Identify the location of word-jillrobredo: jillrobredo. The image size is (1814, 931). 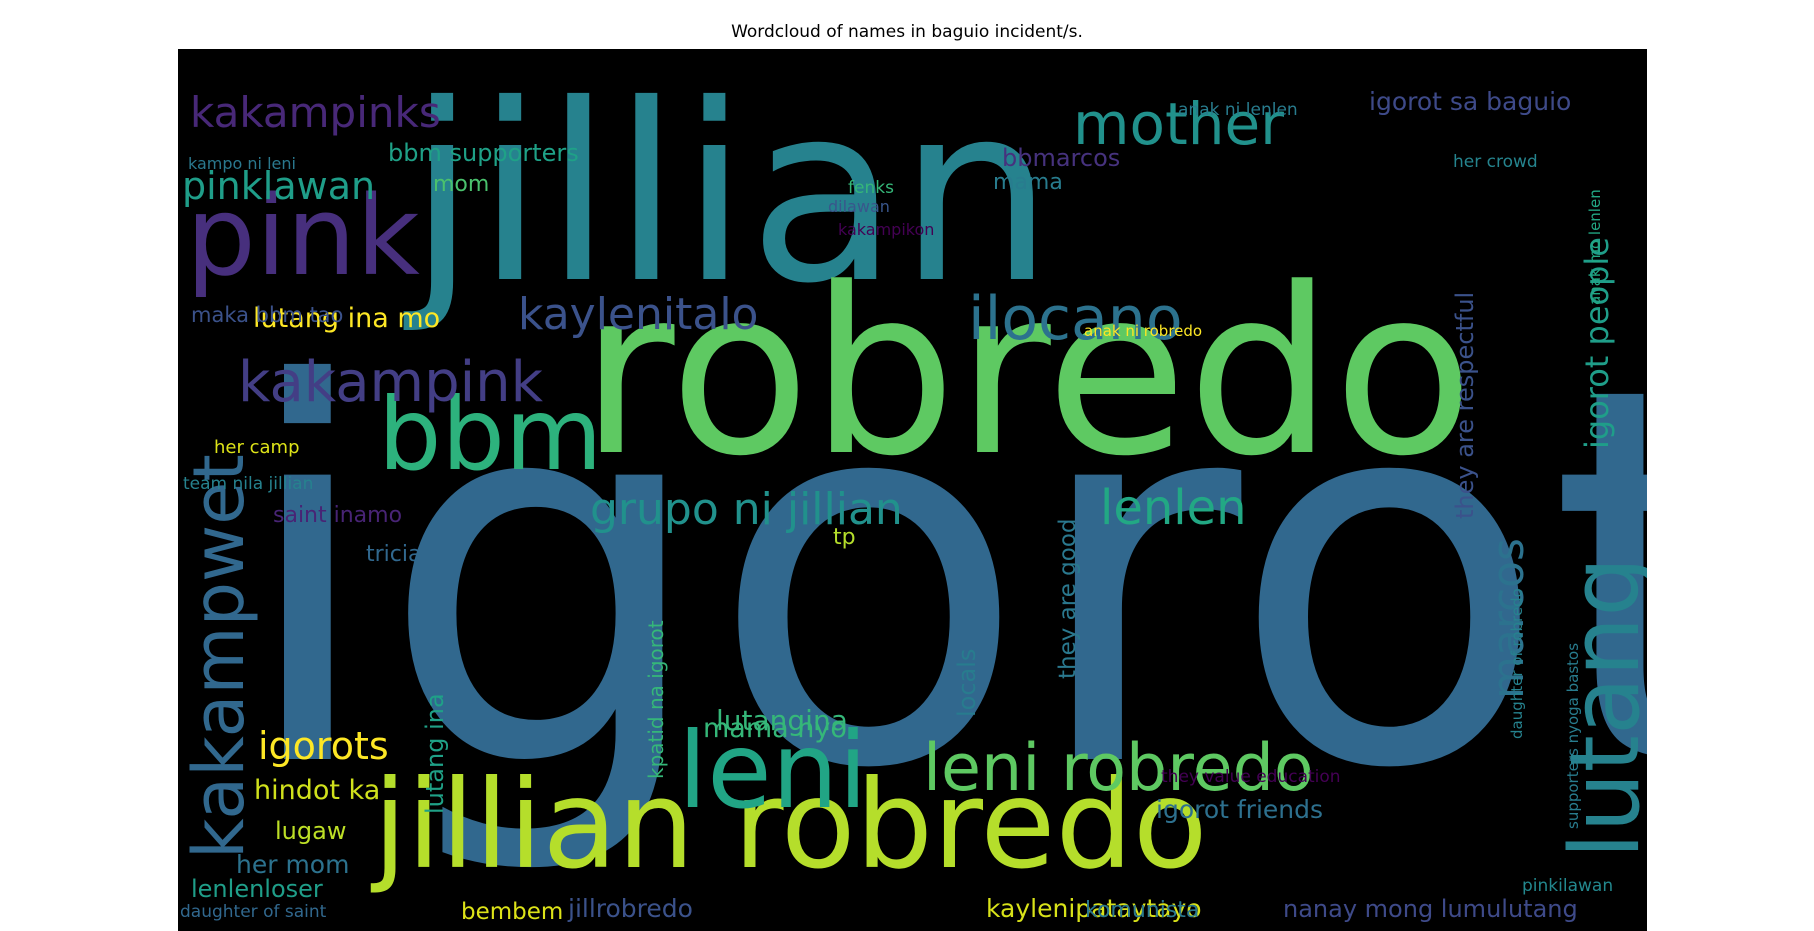
(630, 908).